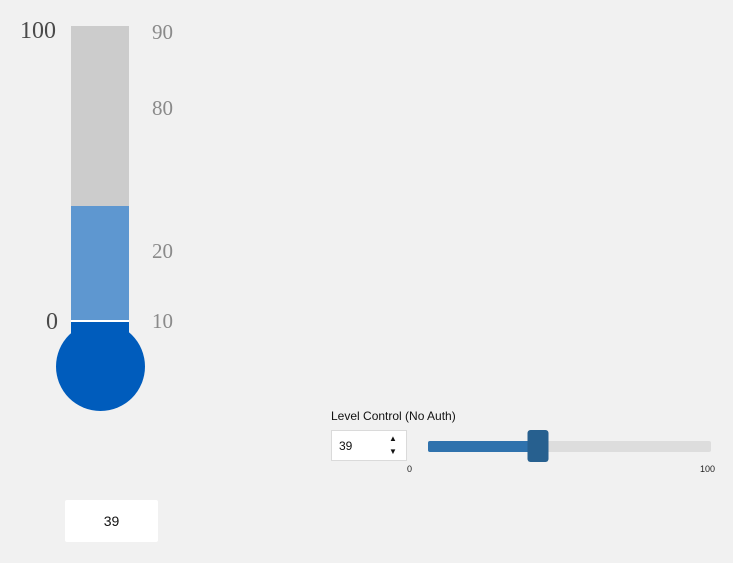 The width and height of the screenshot is (733, 563). I want to click on gauge-tube, so click(100, 173).